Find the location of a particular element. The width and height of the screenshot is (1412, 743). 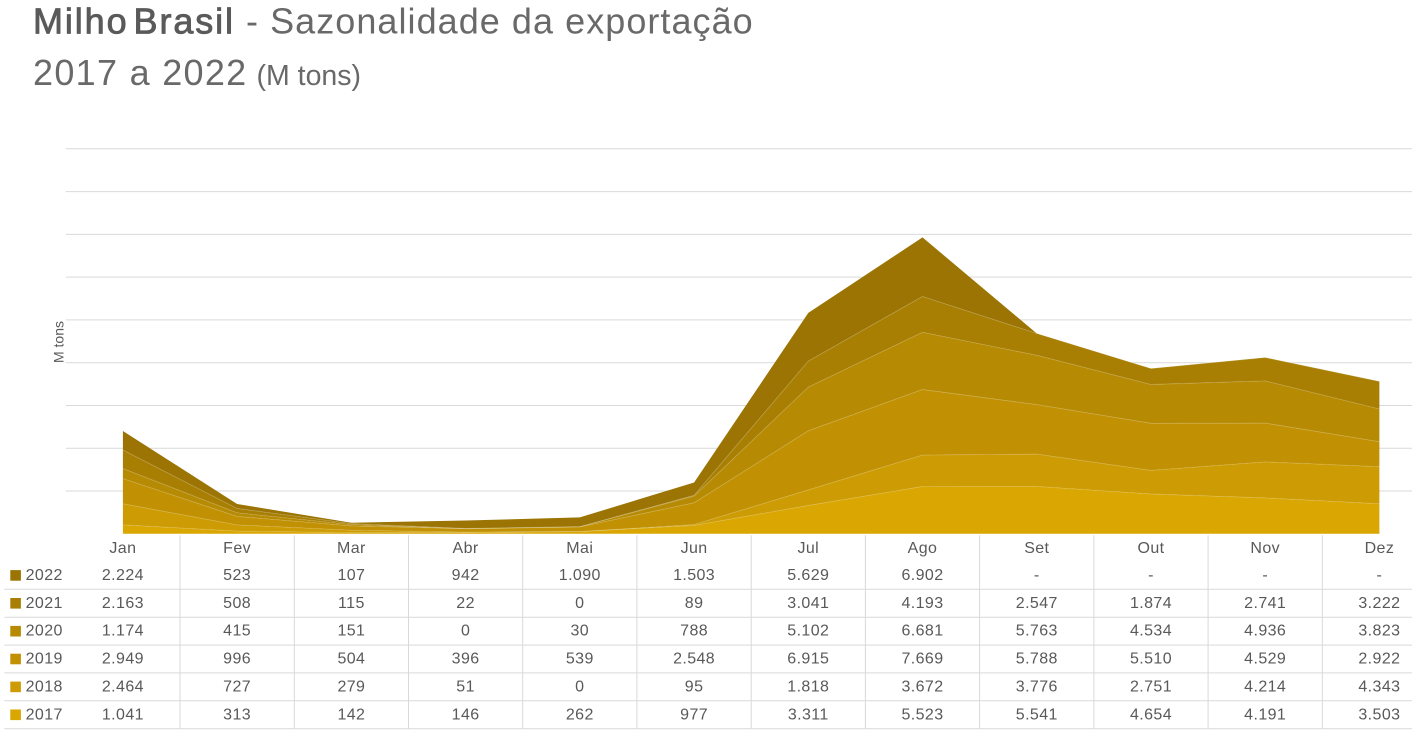

svg-text: 6.915 is located at coordinates (808, 659).